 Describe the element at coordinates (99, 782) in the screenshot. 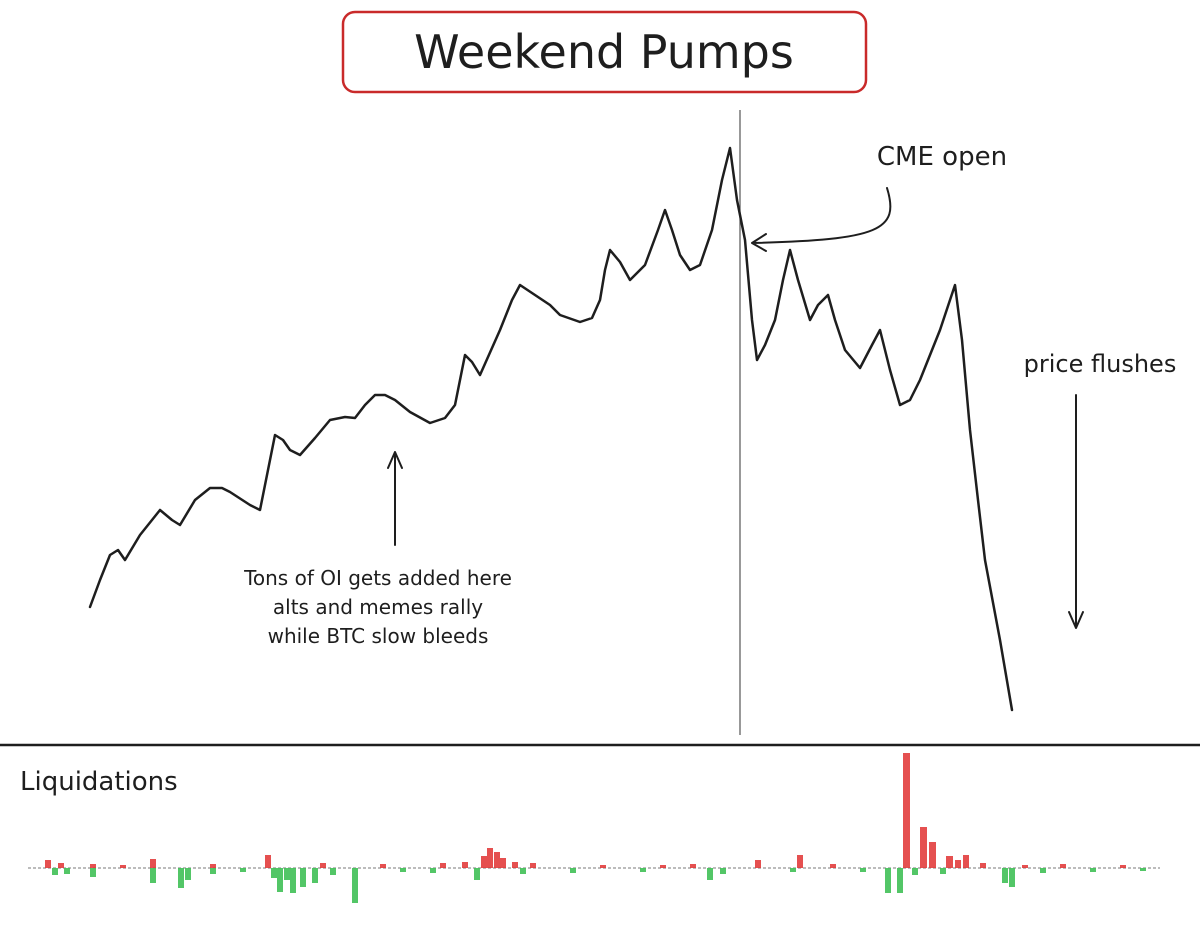

I see `panel-label: Liquidations` at that location.